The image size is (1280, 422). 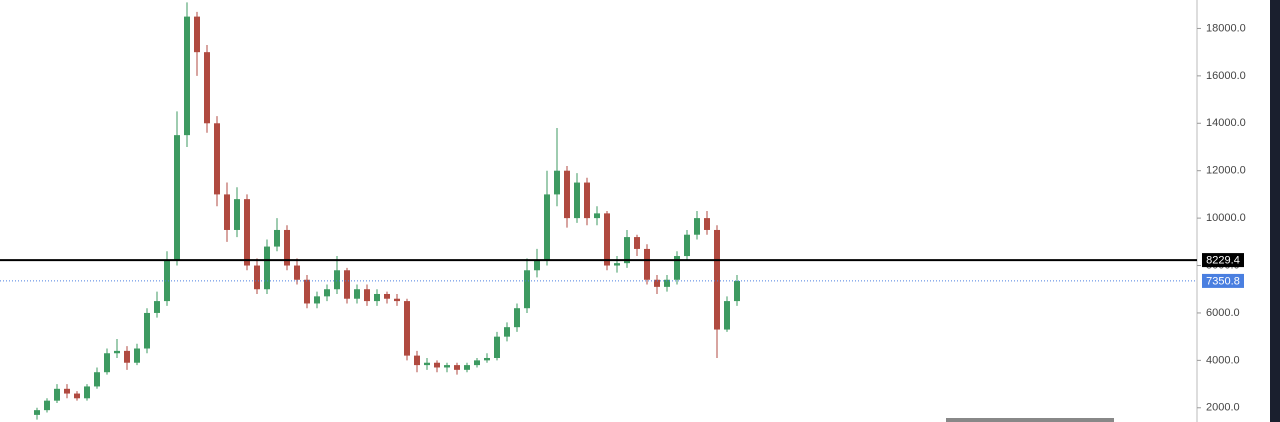 What do you see at coordinates (1223, 408) in the screenshot?
I see `y-tick-label: 2000.0` at bounding box center [1223, 408].